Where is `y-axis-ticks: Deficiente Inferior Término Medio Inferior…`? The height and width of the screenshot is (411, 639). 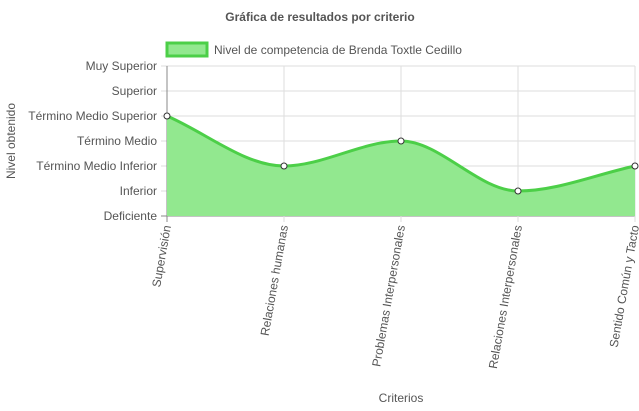
y-axis-ticks: Deficiente Inferior Término Medio Inferior… is located at coordinates (92, 141).